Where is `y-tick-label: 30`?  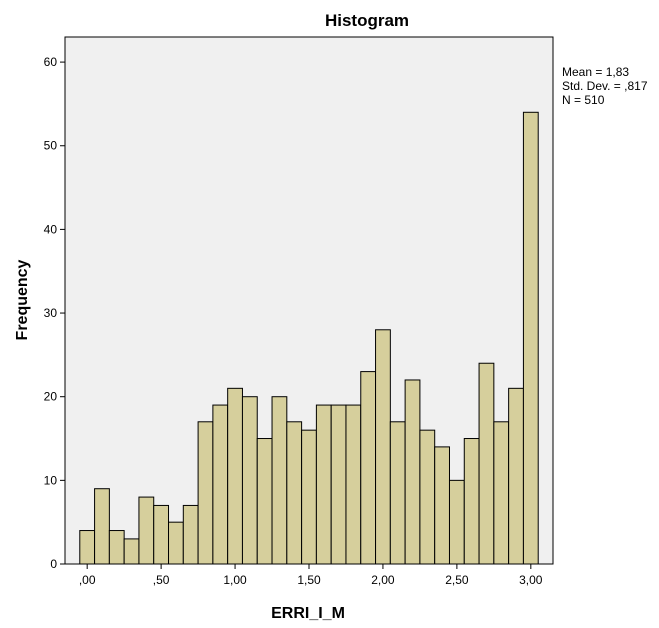
y-tick-label: 30 is located at coordinates (51, 313).